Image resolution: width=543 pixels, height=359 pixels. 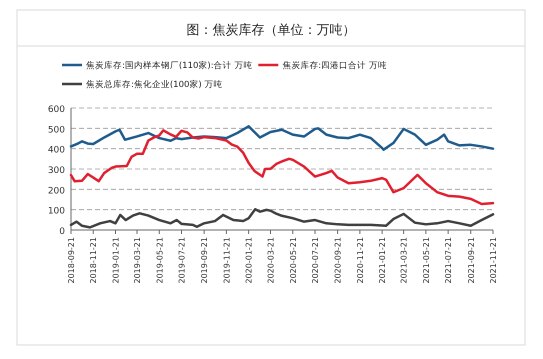 What do you see at coordinates (62, 232) in the screenshot?
I see `y-tick-label: 0` at bounding box center [62, 232].